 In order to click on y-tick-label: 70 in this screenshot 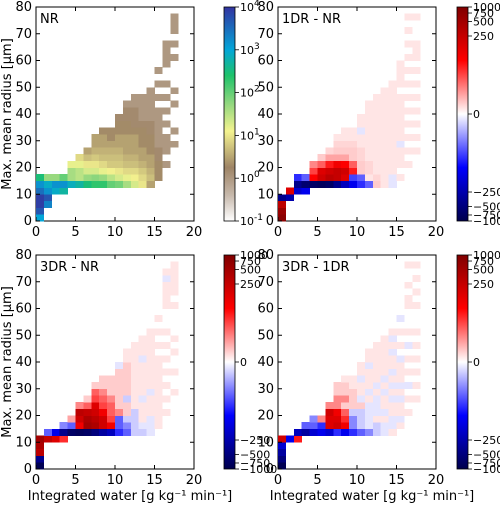, I will do `click(265, 34)`.